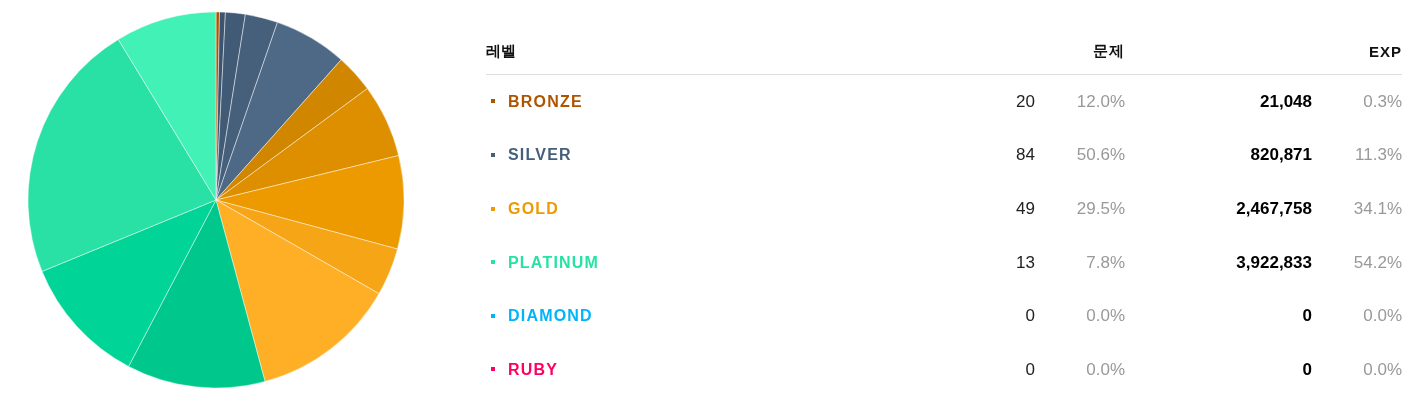  I want to click on data-label: 50.6%, so click(1100, 155).